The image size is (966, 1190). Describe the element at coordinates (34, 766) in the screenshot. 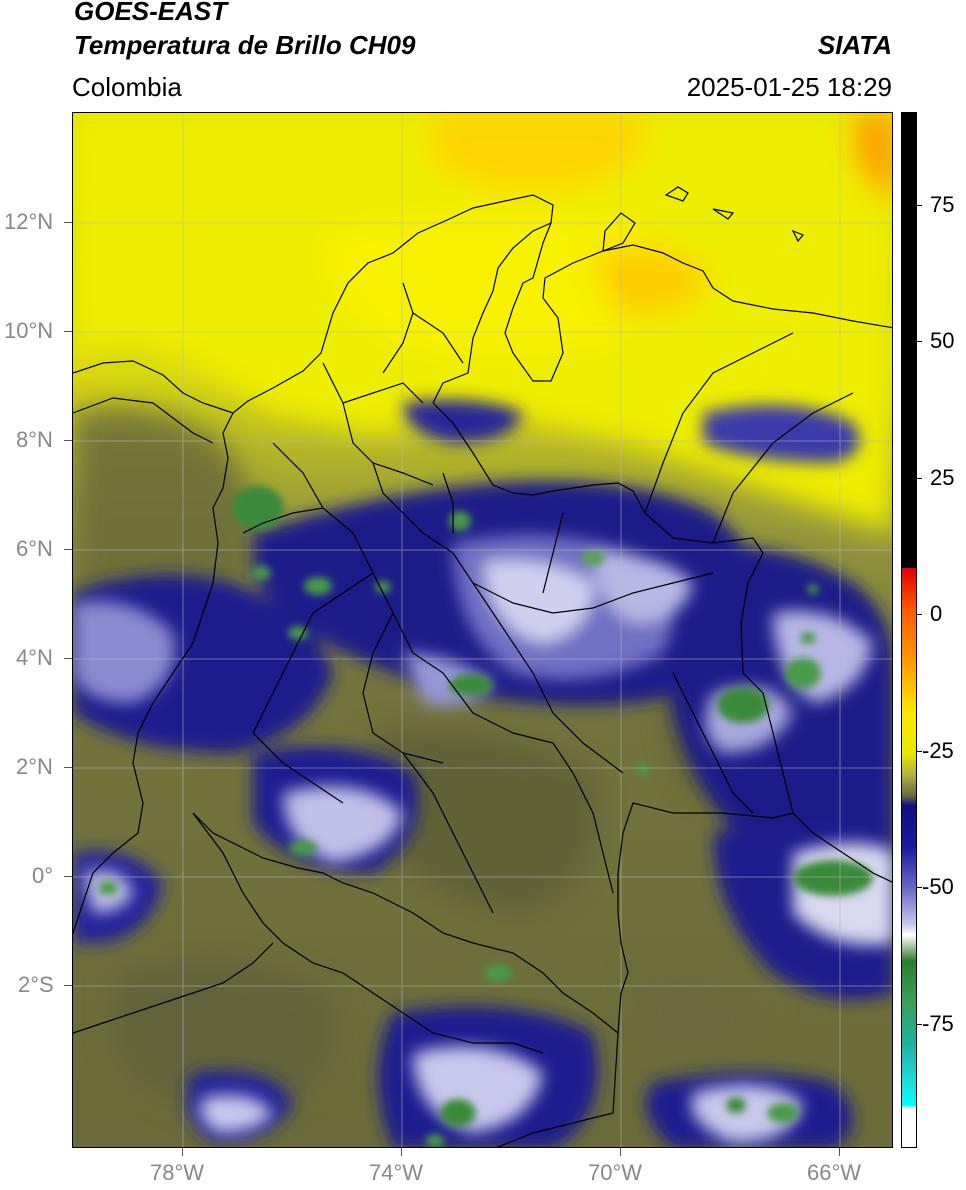

I see `lat-label-2n: 2°N` at that location.